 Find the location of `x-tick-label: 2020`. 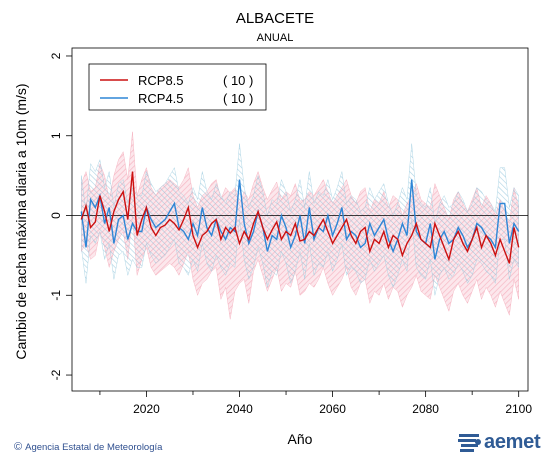

x-tick-label: 2020 is located at coordinates (146, 409).